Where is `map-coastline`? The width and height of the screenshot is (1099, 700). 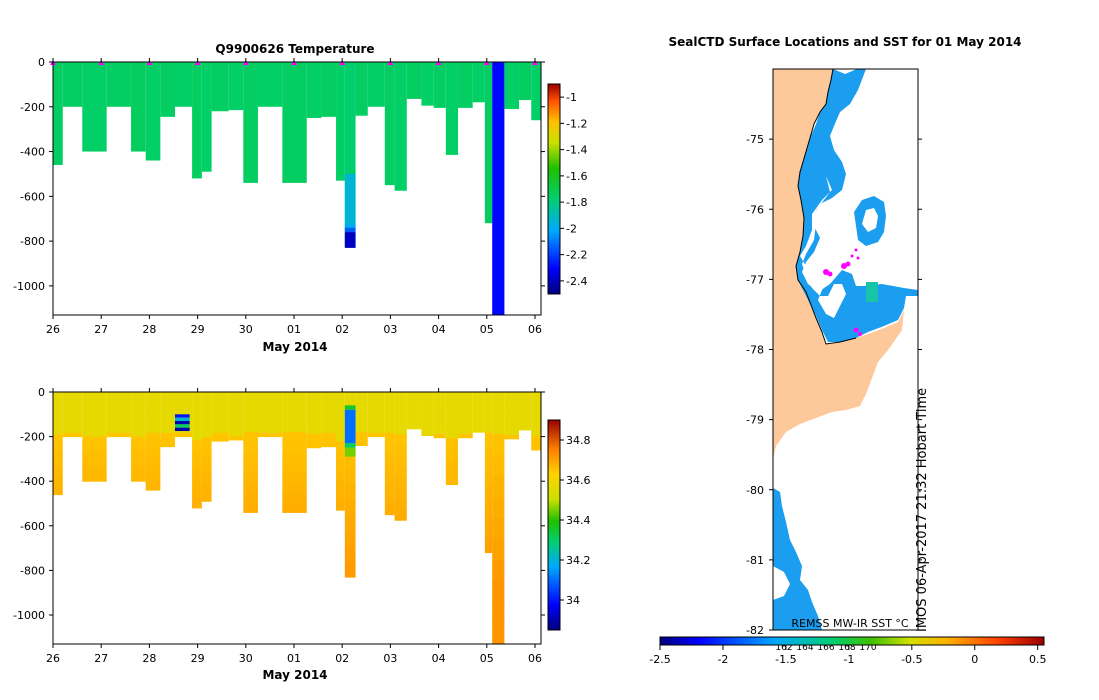
map-coastline is located at coordinates (826, 206).